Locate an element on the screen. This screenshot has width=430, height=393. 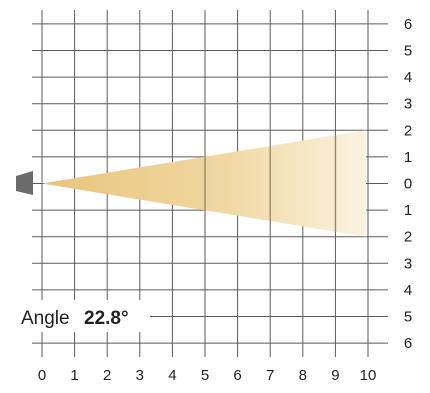
x-axis-ticks: 0 1 2 3 4 5 6 7 8 9 10 is located at coordinates (207, 375).